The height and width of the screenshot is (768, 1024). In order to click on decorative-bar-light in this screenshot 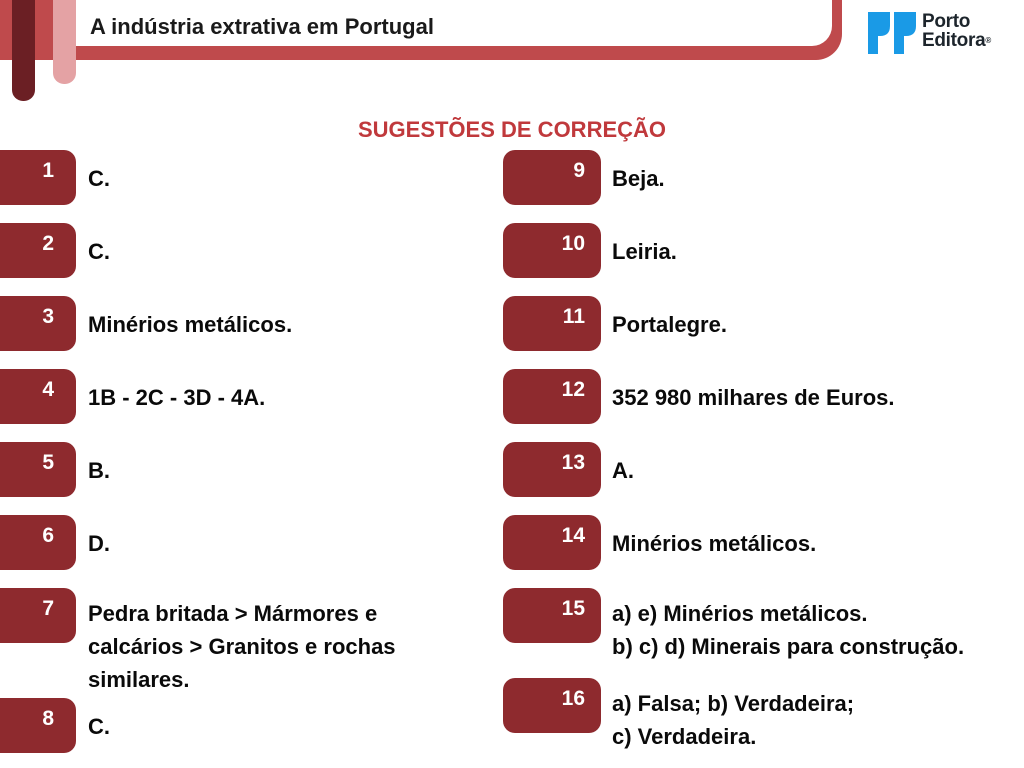, I will do `click(64, 42)`.